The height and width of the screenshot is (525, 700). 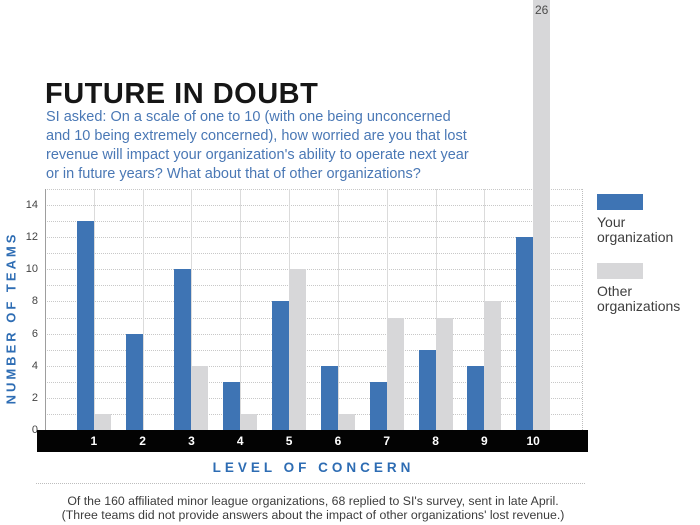 I want to click on x-tick-label: 2, so click(x=142, y=441).